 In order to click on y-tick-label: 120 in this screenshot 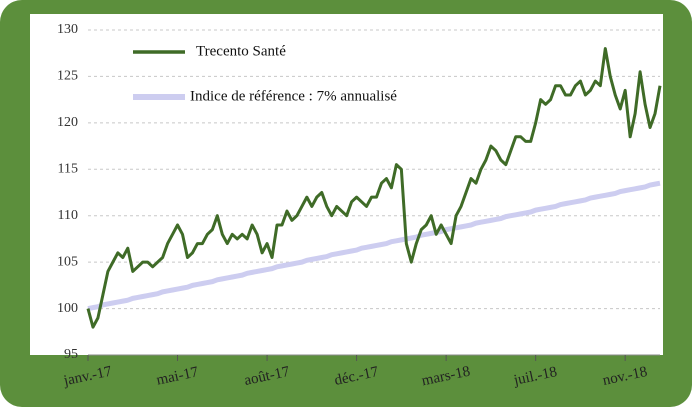, I will do `click(67, 122)`.